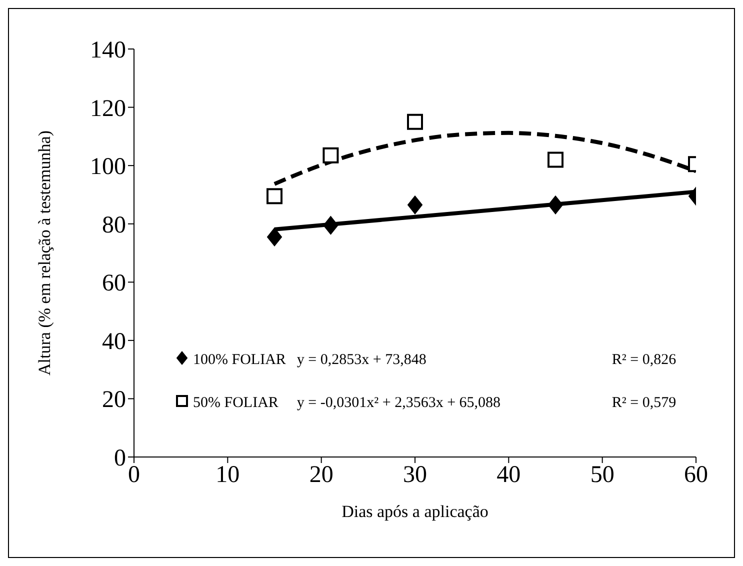 Image resolution: width=743 pixels, height=566 pixels. What do you see at coordinates (415, 511) in the screenshot?
I see `x-axis-title: Dias após a aplicação` at bounding box center [415, 511].